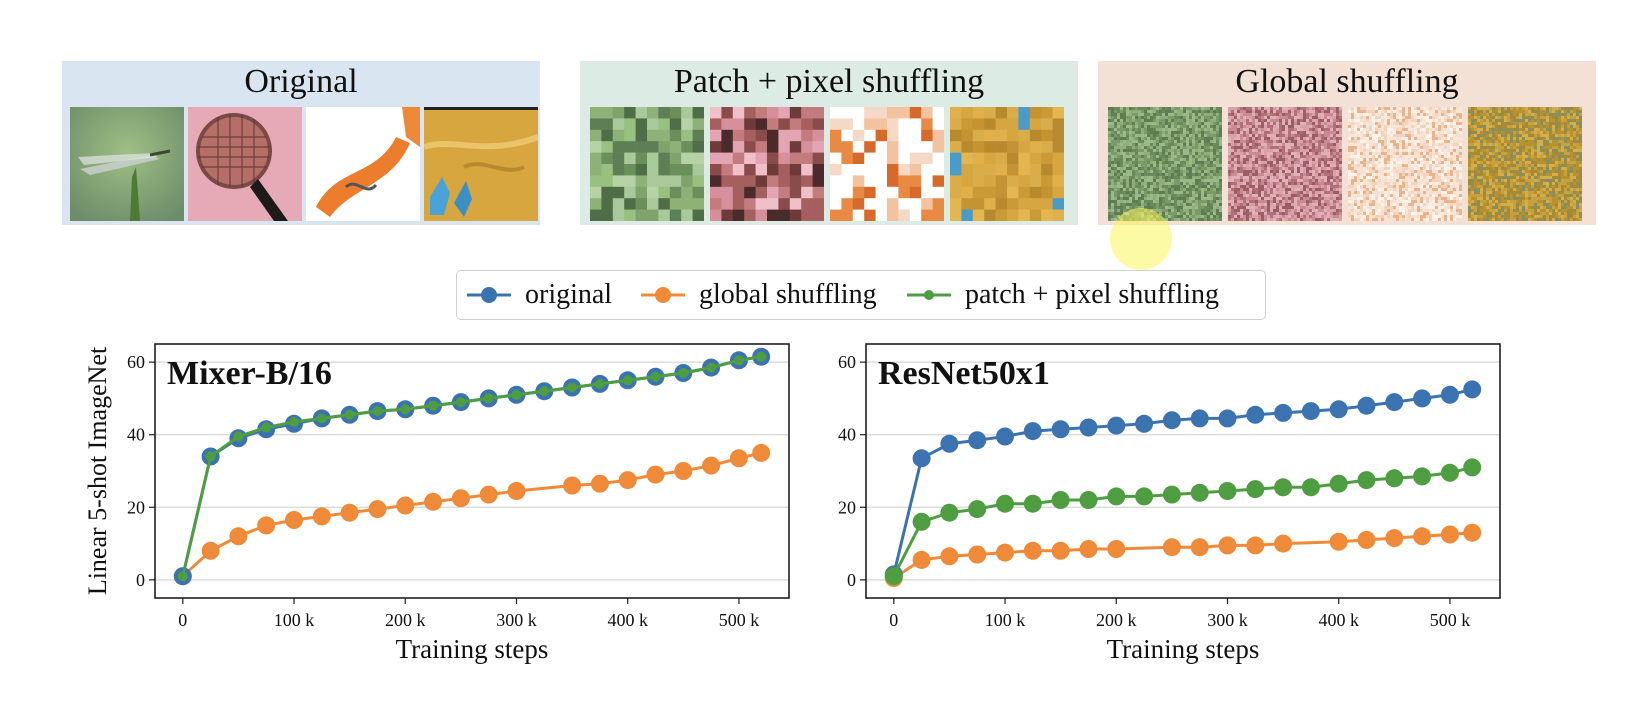 This screenshot has height=704, width=1628. What do you see at coordinates (301, 81) in the screenshot?
I see `panel-title: Original` at bounding box center [301, 81].